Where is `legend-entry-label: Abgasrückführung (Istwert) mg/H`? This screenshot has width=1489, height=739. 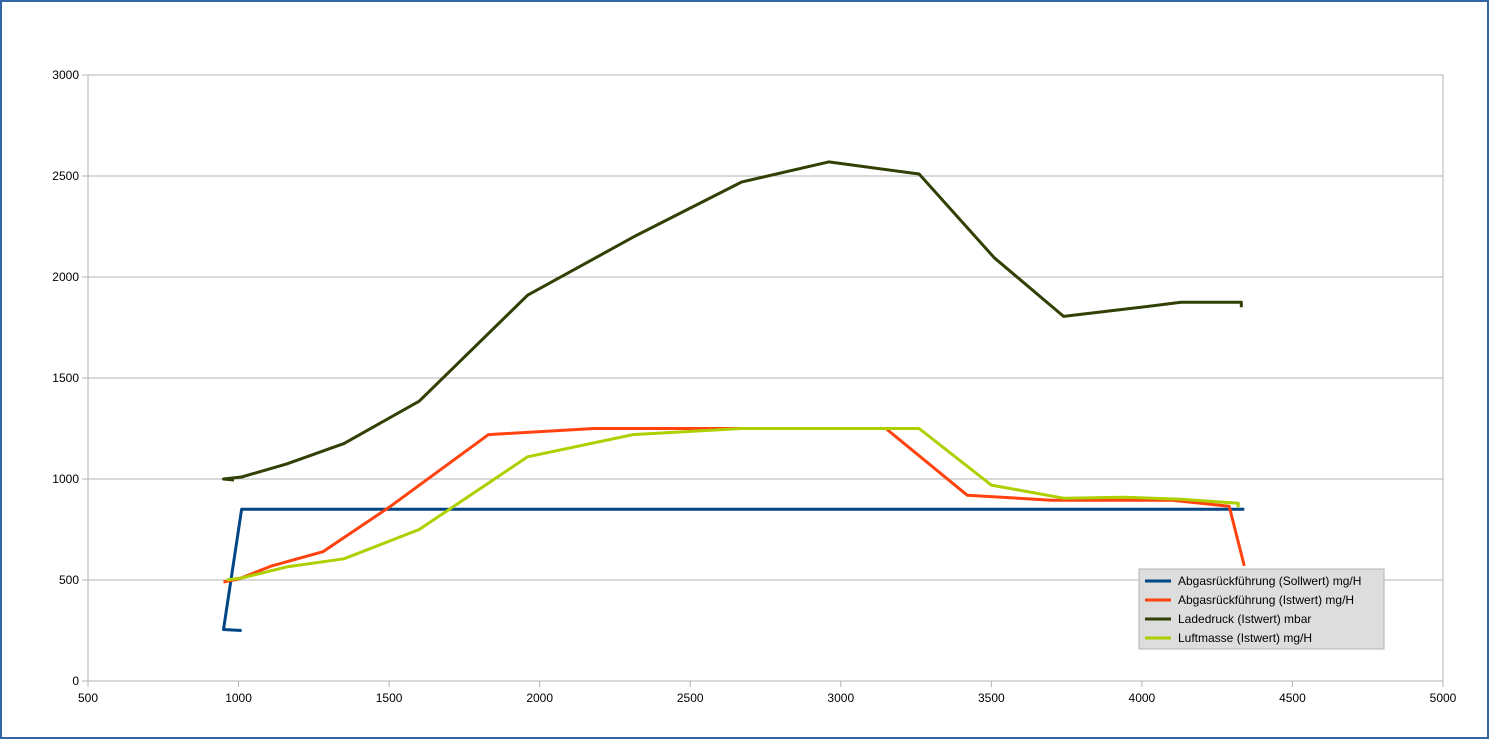
legend-entry-label: Abgasrückführung (Istwert) mg/H is located at coordinates (1266, 600).